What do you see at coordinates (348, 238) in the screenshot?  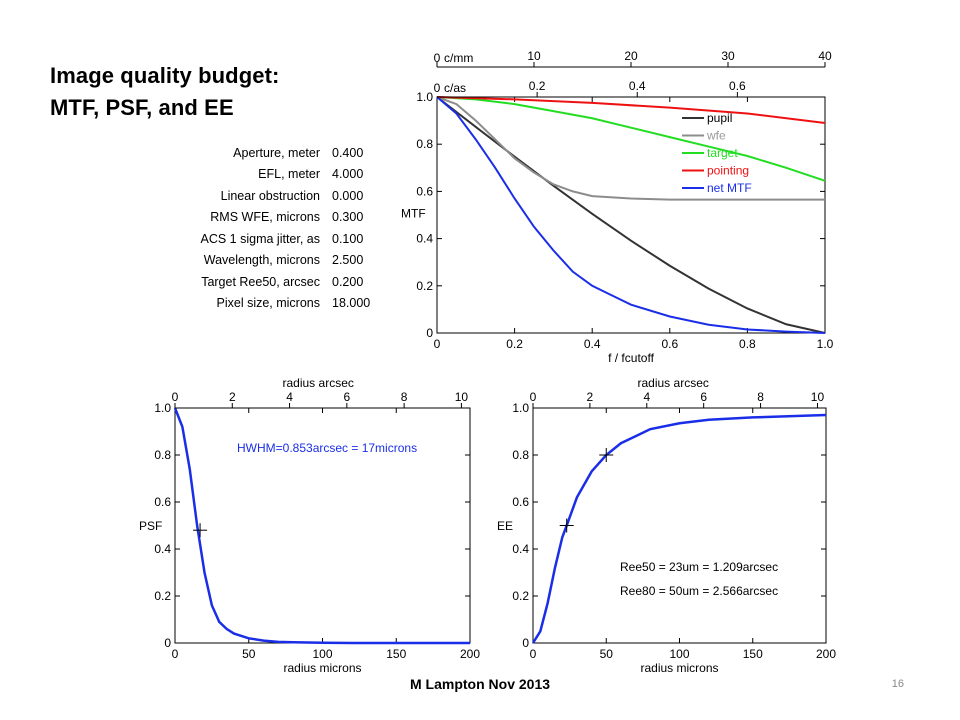 I see `param-value: 0.100` at bounding box center [348, 238].